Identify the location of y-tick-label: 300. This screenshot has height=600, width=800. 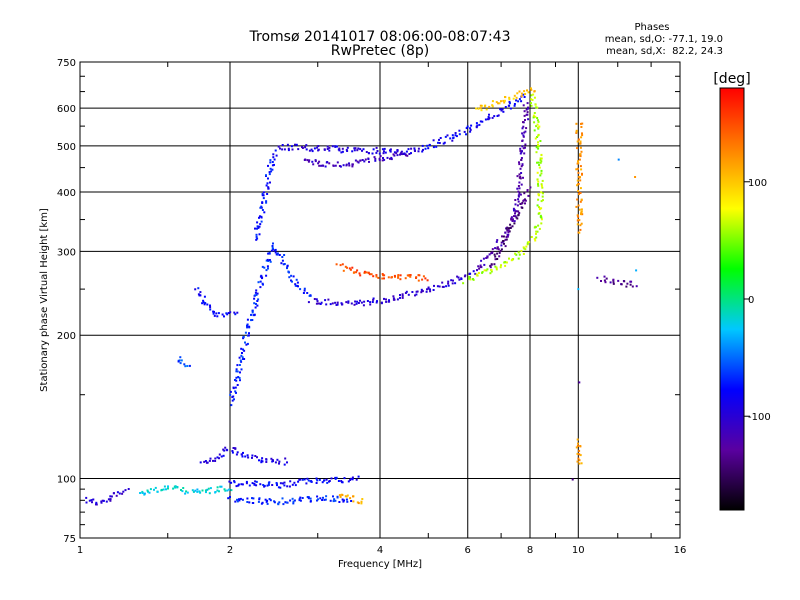
(66, 252).